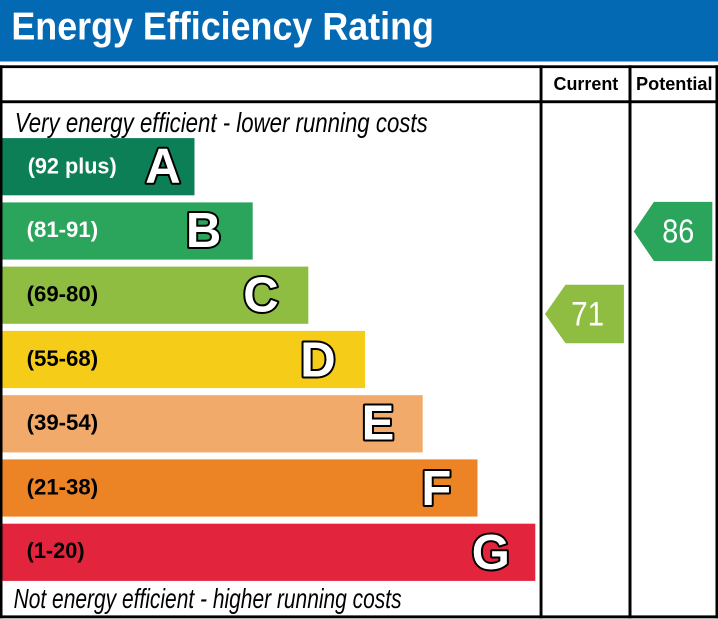 Image resolution: width=718 pixels, height=619 pixels. I want to click on svg-text: G, so click(491, 553).